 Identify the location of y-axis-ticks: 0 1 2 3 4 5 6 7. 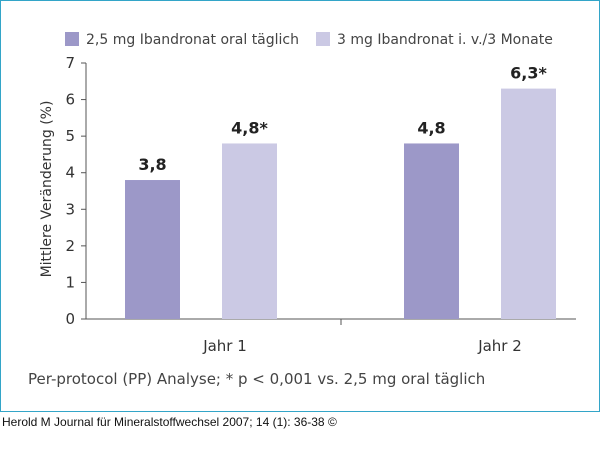
(75, 191).